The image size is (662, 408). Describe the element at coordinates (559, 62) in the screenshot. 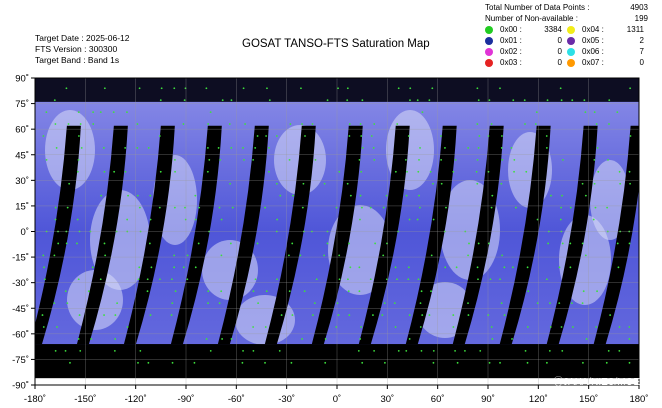

I see `flag-count: 0` at that location.